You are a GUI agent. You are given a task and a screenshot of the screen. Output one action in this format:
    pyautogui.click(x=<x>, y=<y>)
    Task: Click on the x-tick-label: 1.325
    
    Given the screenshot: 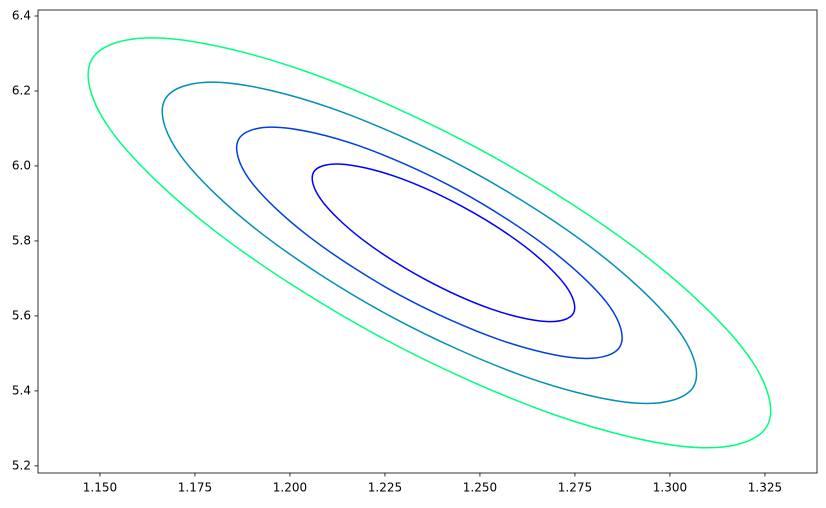 What is the action you would take?
    pyautogui.click(x=765, y=488)
    